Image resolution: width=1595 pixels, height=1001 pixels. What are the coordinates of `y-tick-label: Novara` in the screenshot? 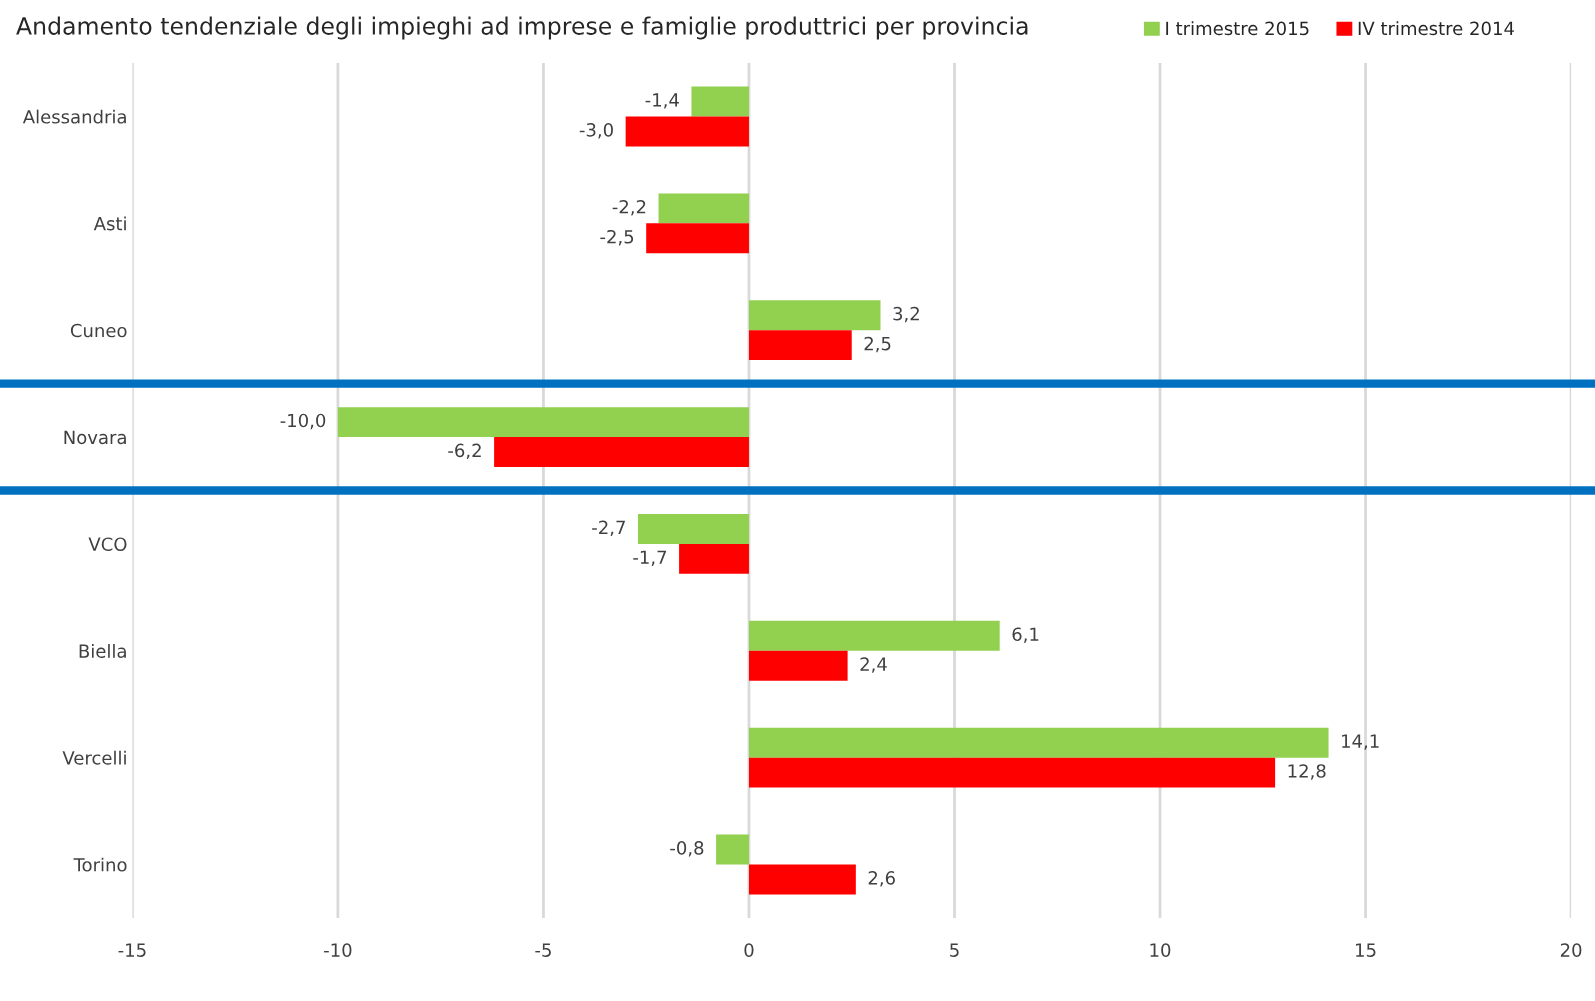 It's located at (95, 437).